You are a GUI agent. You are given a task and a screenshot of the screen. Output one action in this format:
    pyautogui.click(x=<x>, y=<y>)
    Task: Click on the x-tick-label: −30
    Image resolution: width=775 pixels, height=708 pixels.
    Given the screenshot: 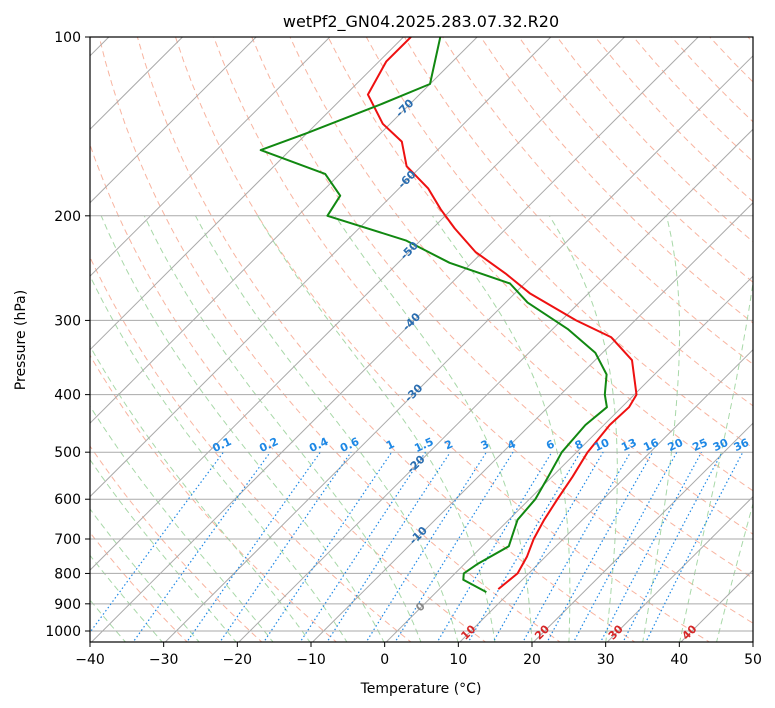 What is the action you would take?
    pyautogui.click(x=164, y=660)
    